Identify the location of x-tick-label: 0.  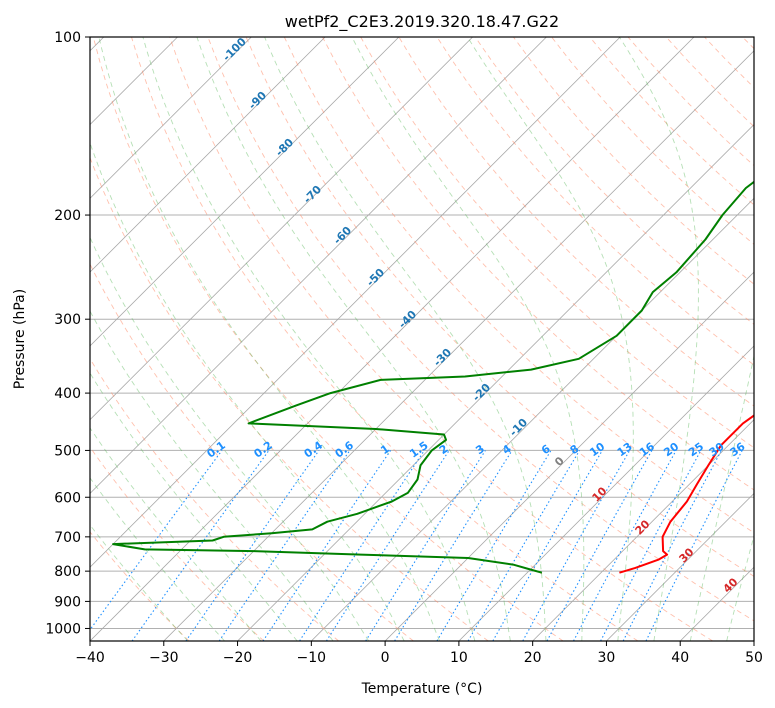
(385, 658).